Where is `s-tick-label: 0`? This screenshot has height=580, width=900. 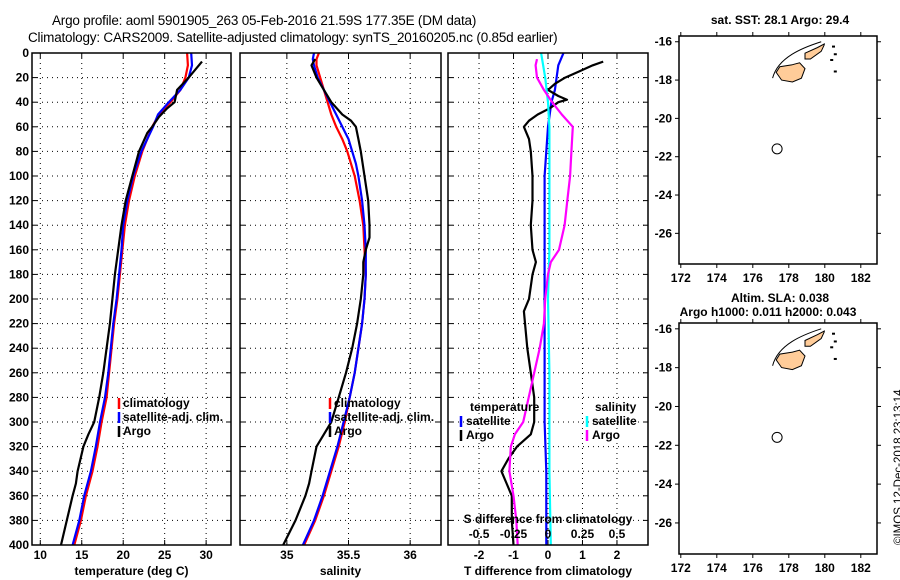
s-tick-label: 0 is located at coordinates (548, 534).